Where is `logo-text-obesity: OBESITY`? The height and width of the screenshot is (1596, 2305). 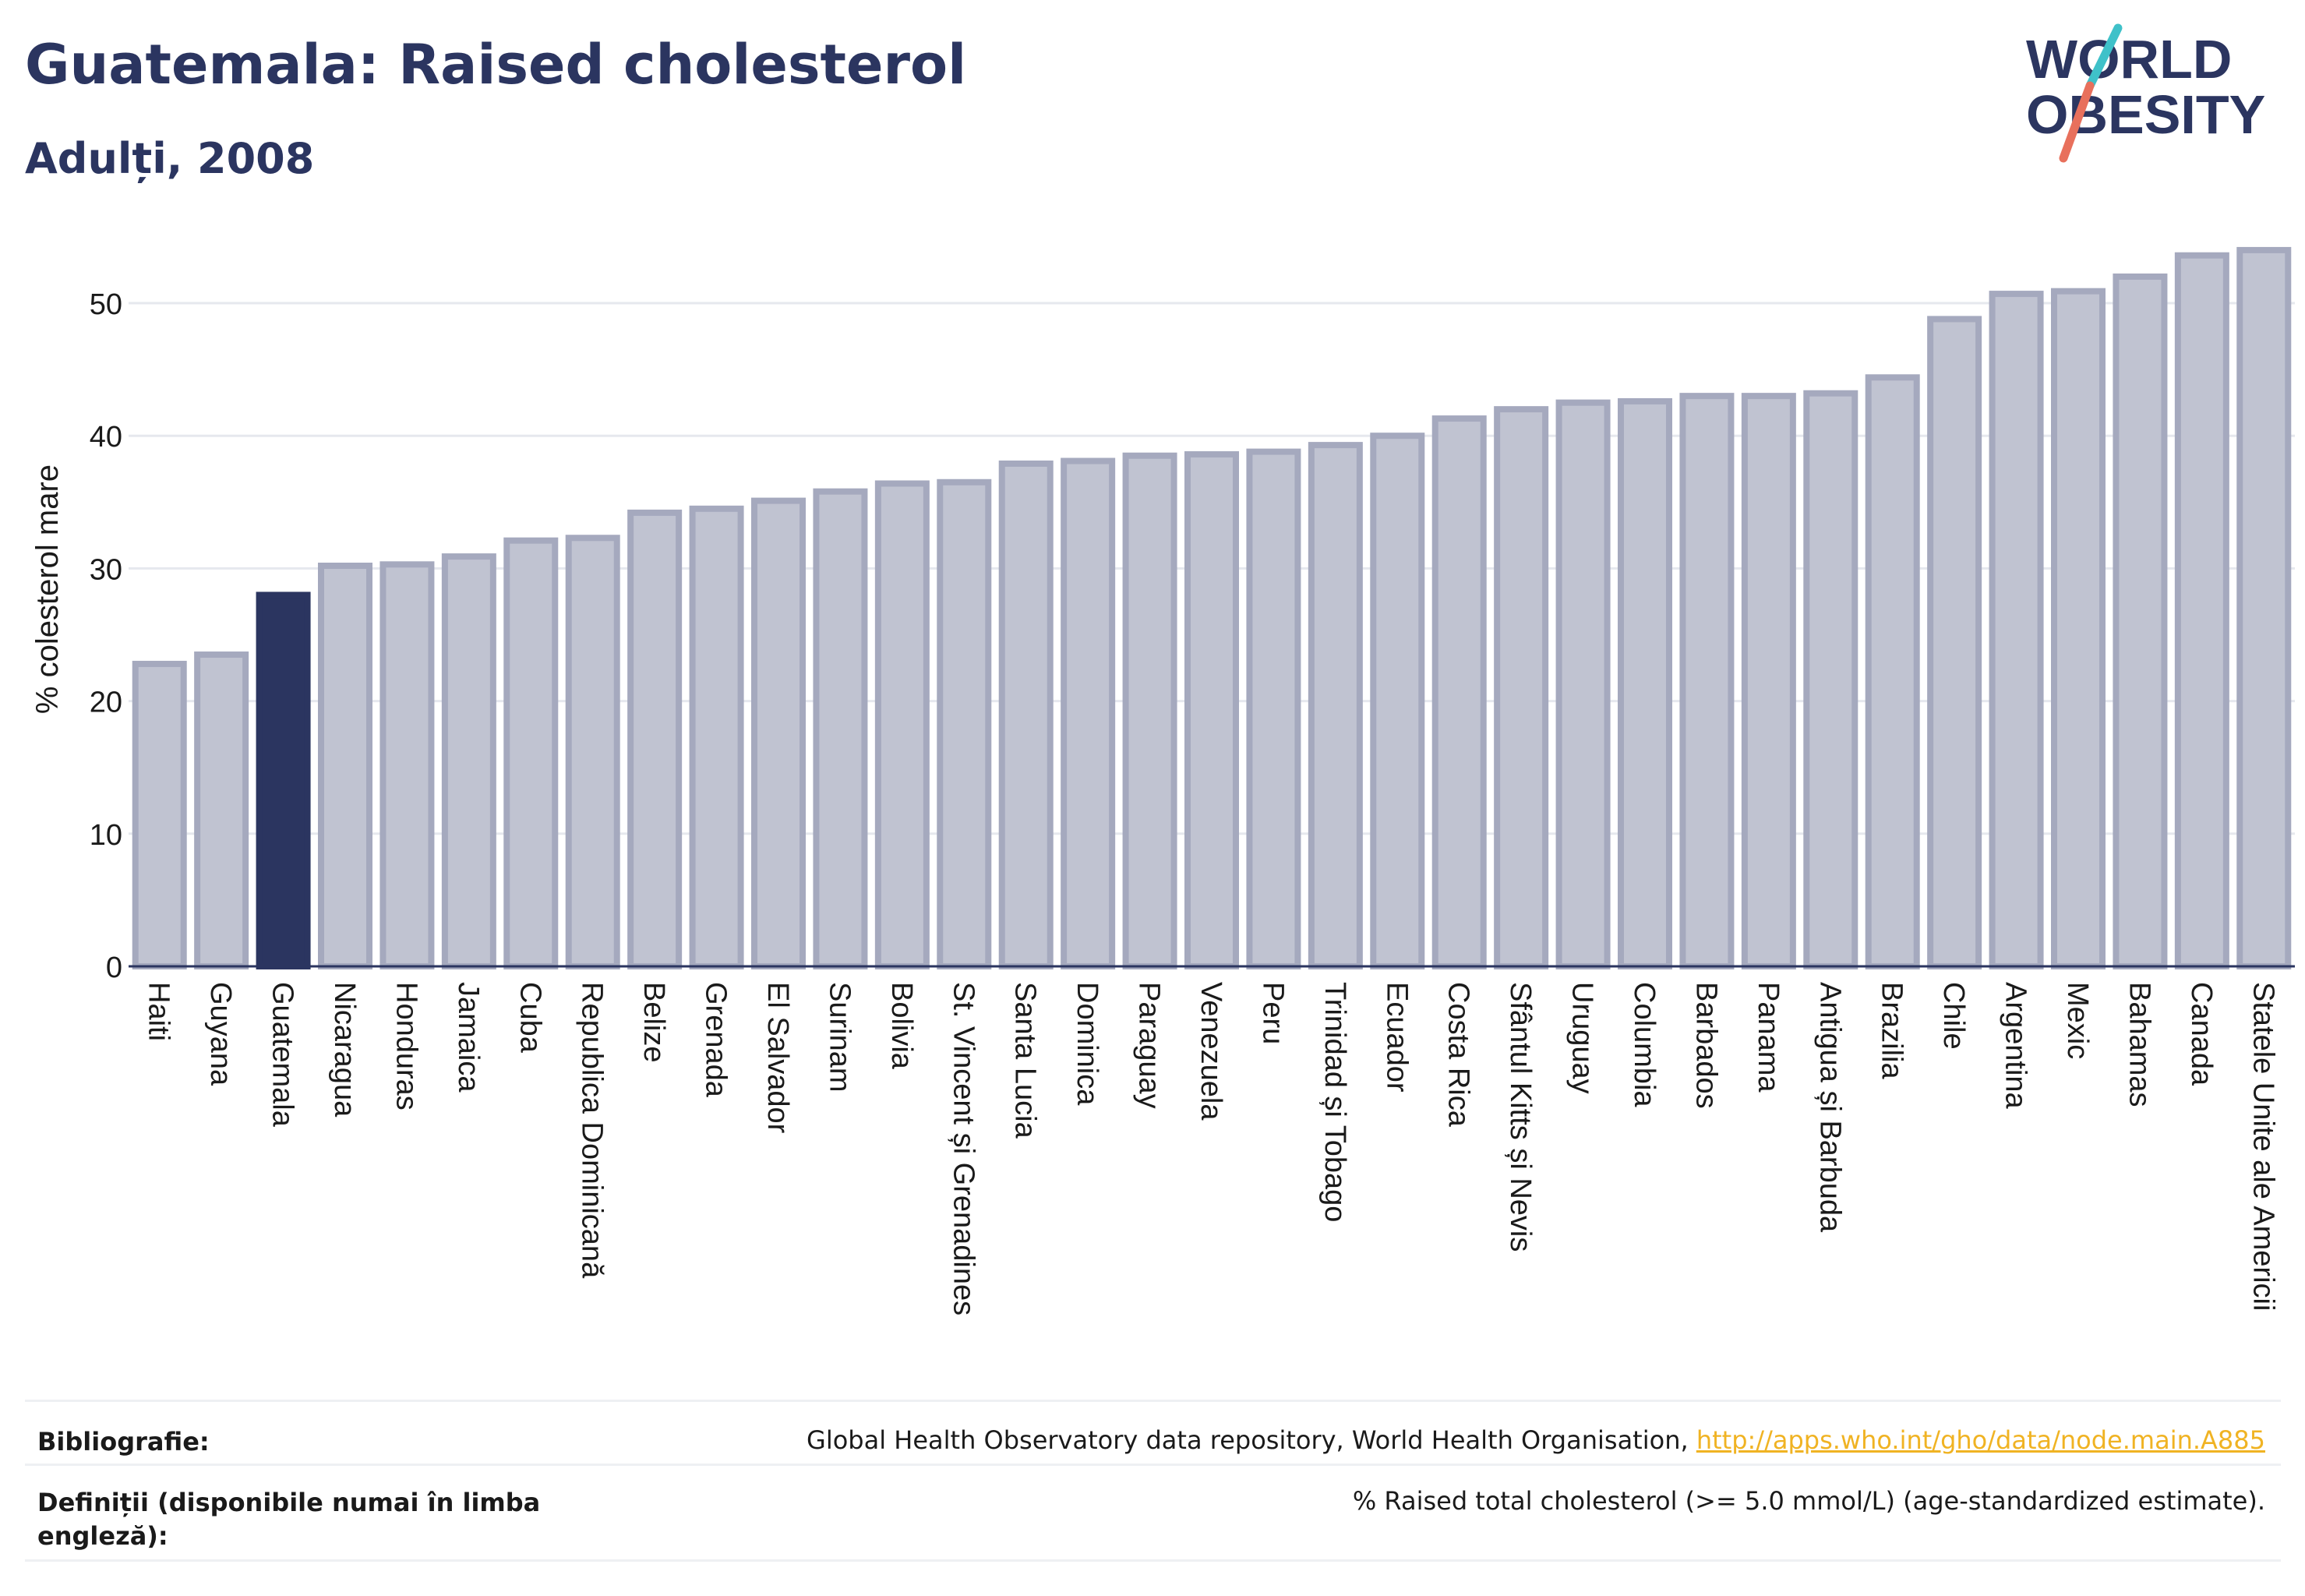 logo-text-obesity: OBESITY is located at coordinates (2145, 114).